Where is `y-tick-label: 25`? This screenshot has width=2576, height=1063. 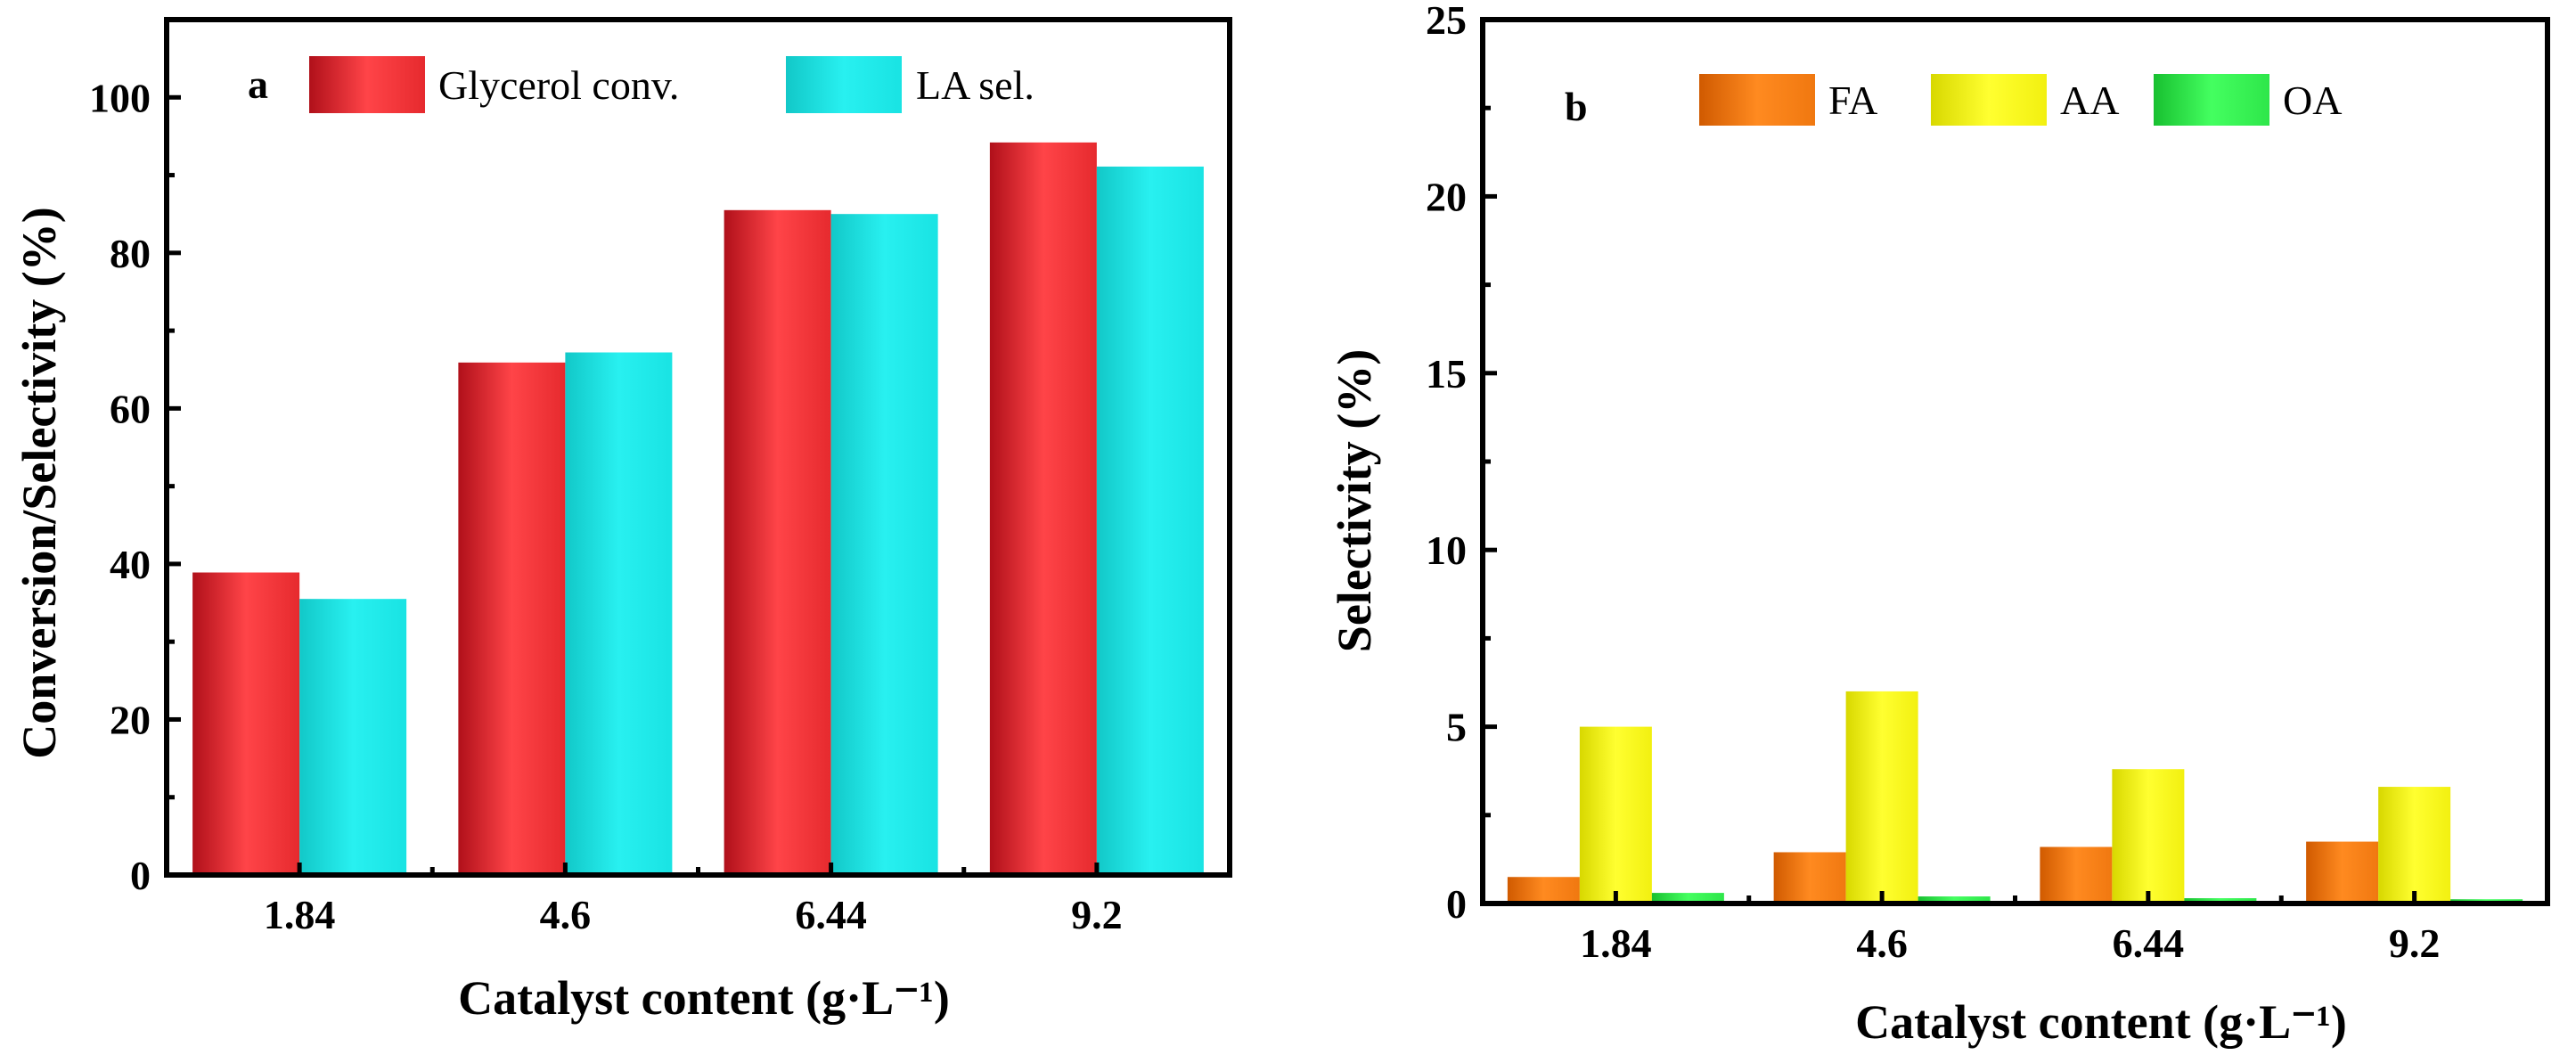 y-tick-label: 25 is located at coordinates (1446, 21).